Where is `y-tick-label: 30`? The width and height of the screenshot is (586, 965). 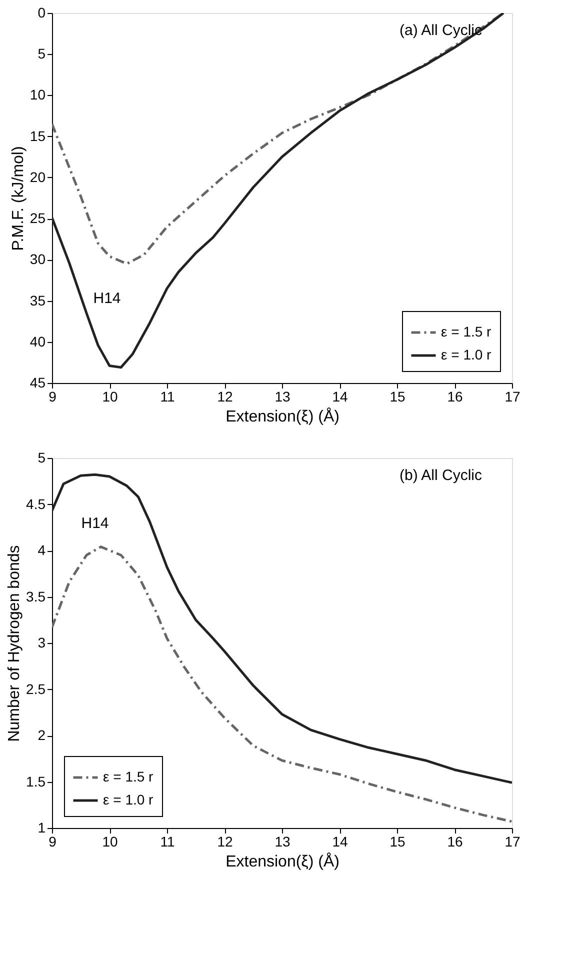 y-tick-label: 30 is located at coordinates (38, 259).